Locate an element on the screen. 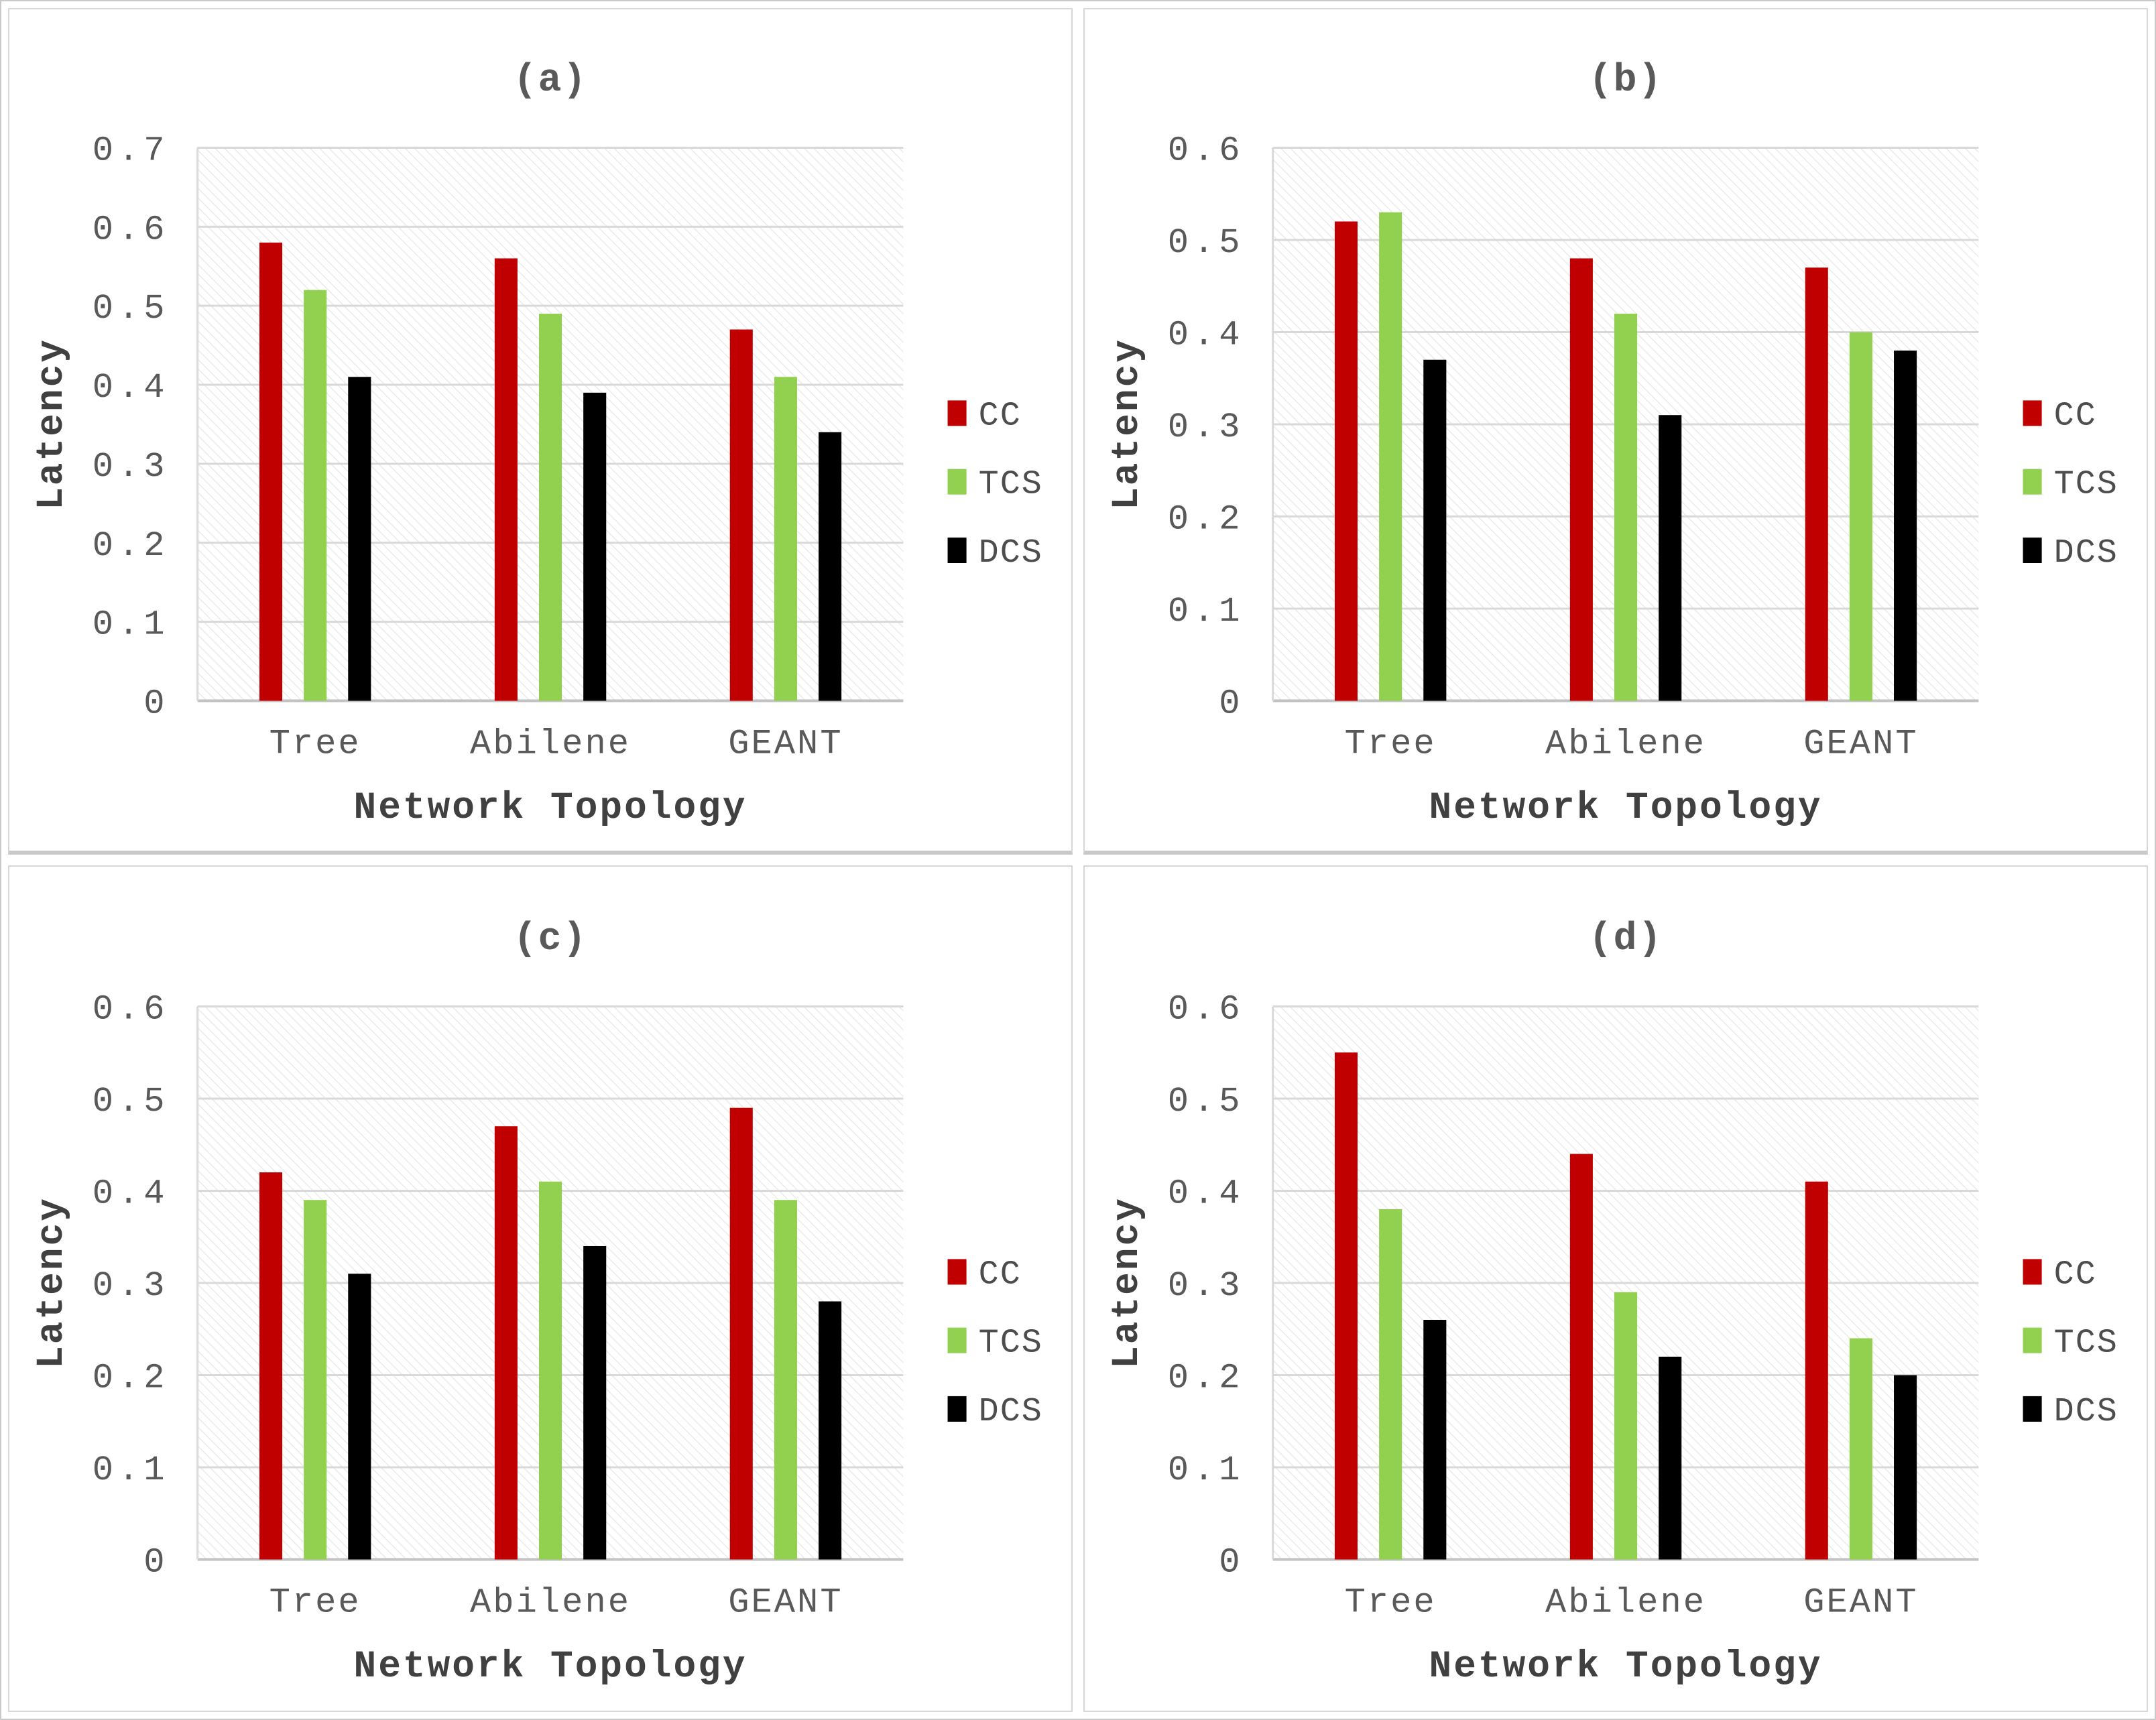  chart-title: (d) is located at coordinates (1626, 939).